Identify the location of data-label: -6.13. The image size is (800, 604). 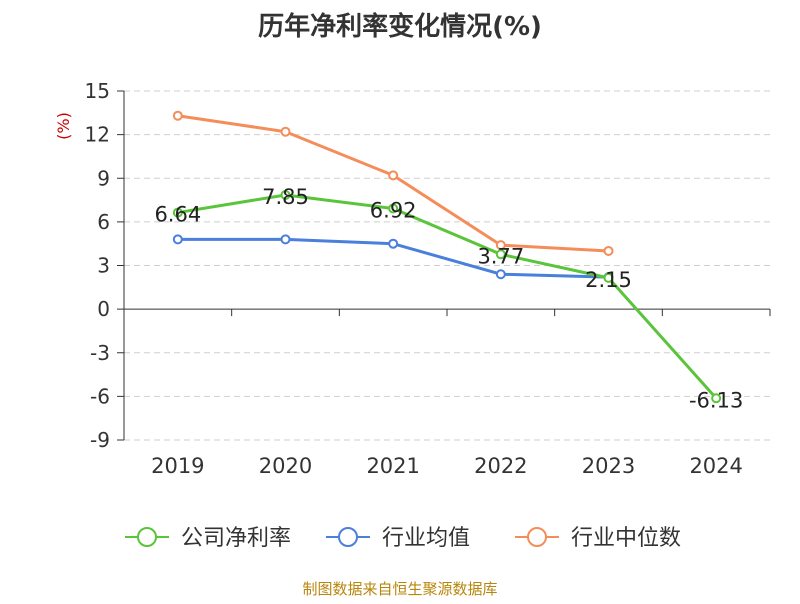
(716, 400).